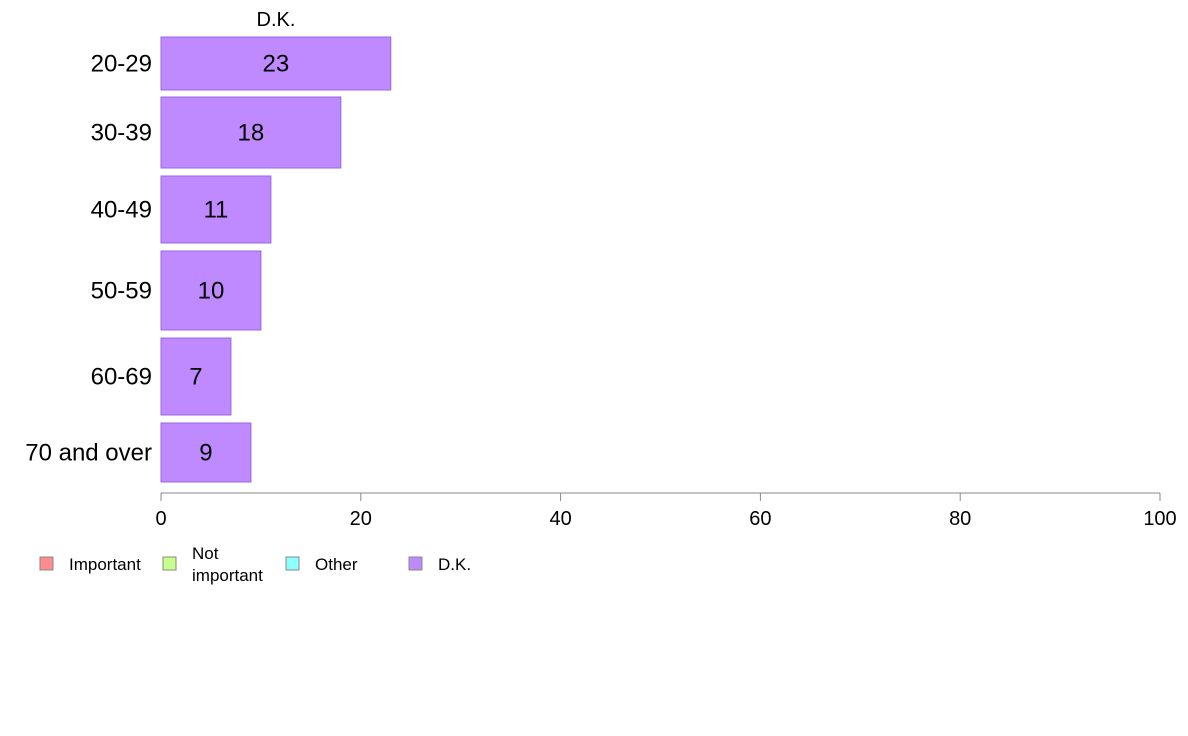  I want to click on bar-value-label: 9, so click(205, 453).